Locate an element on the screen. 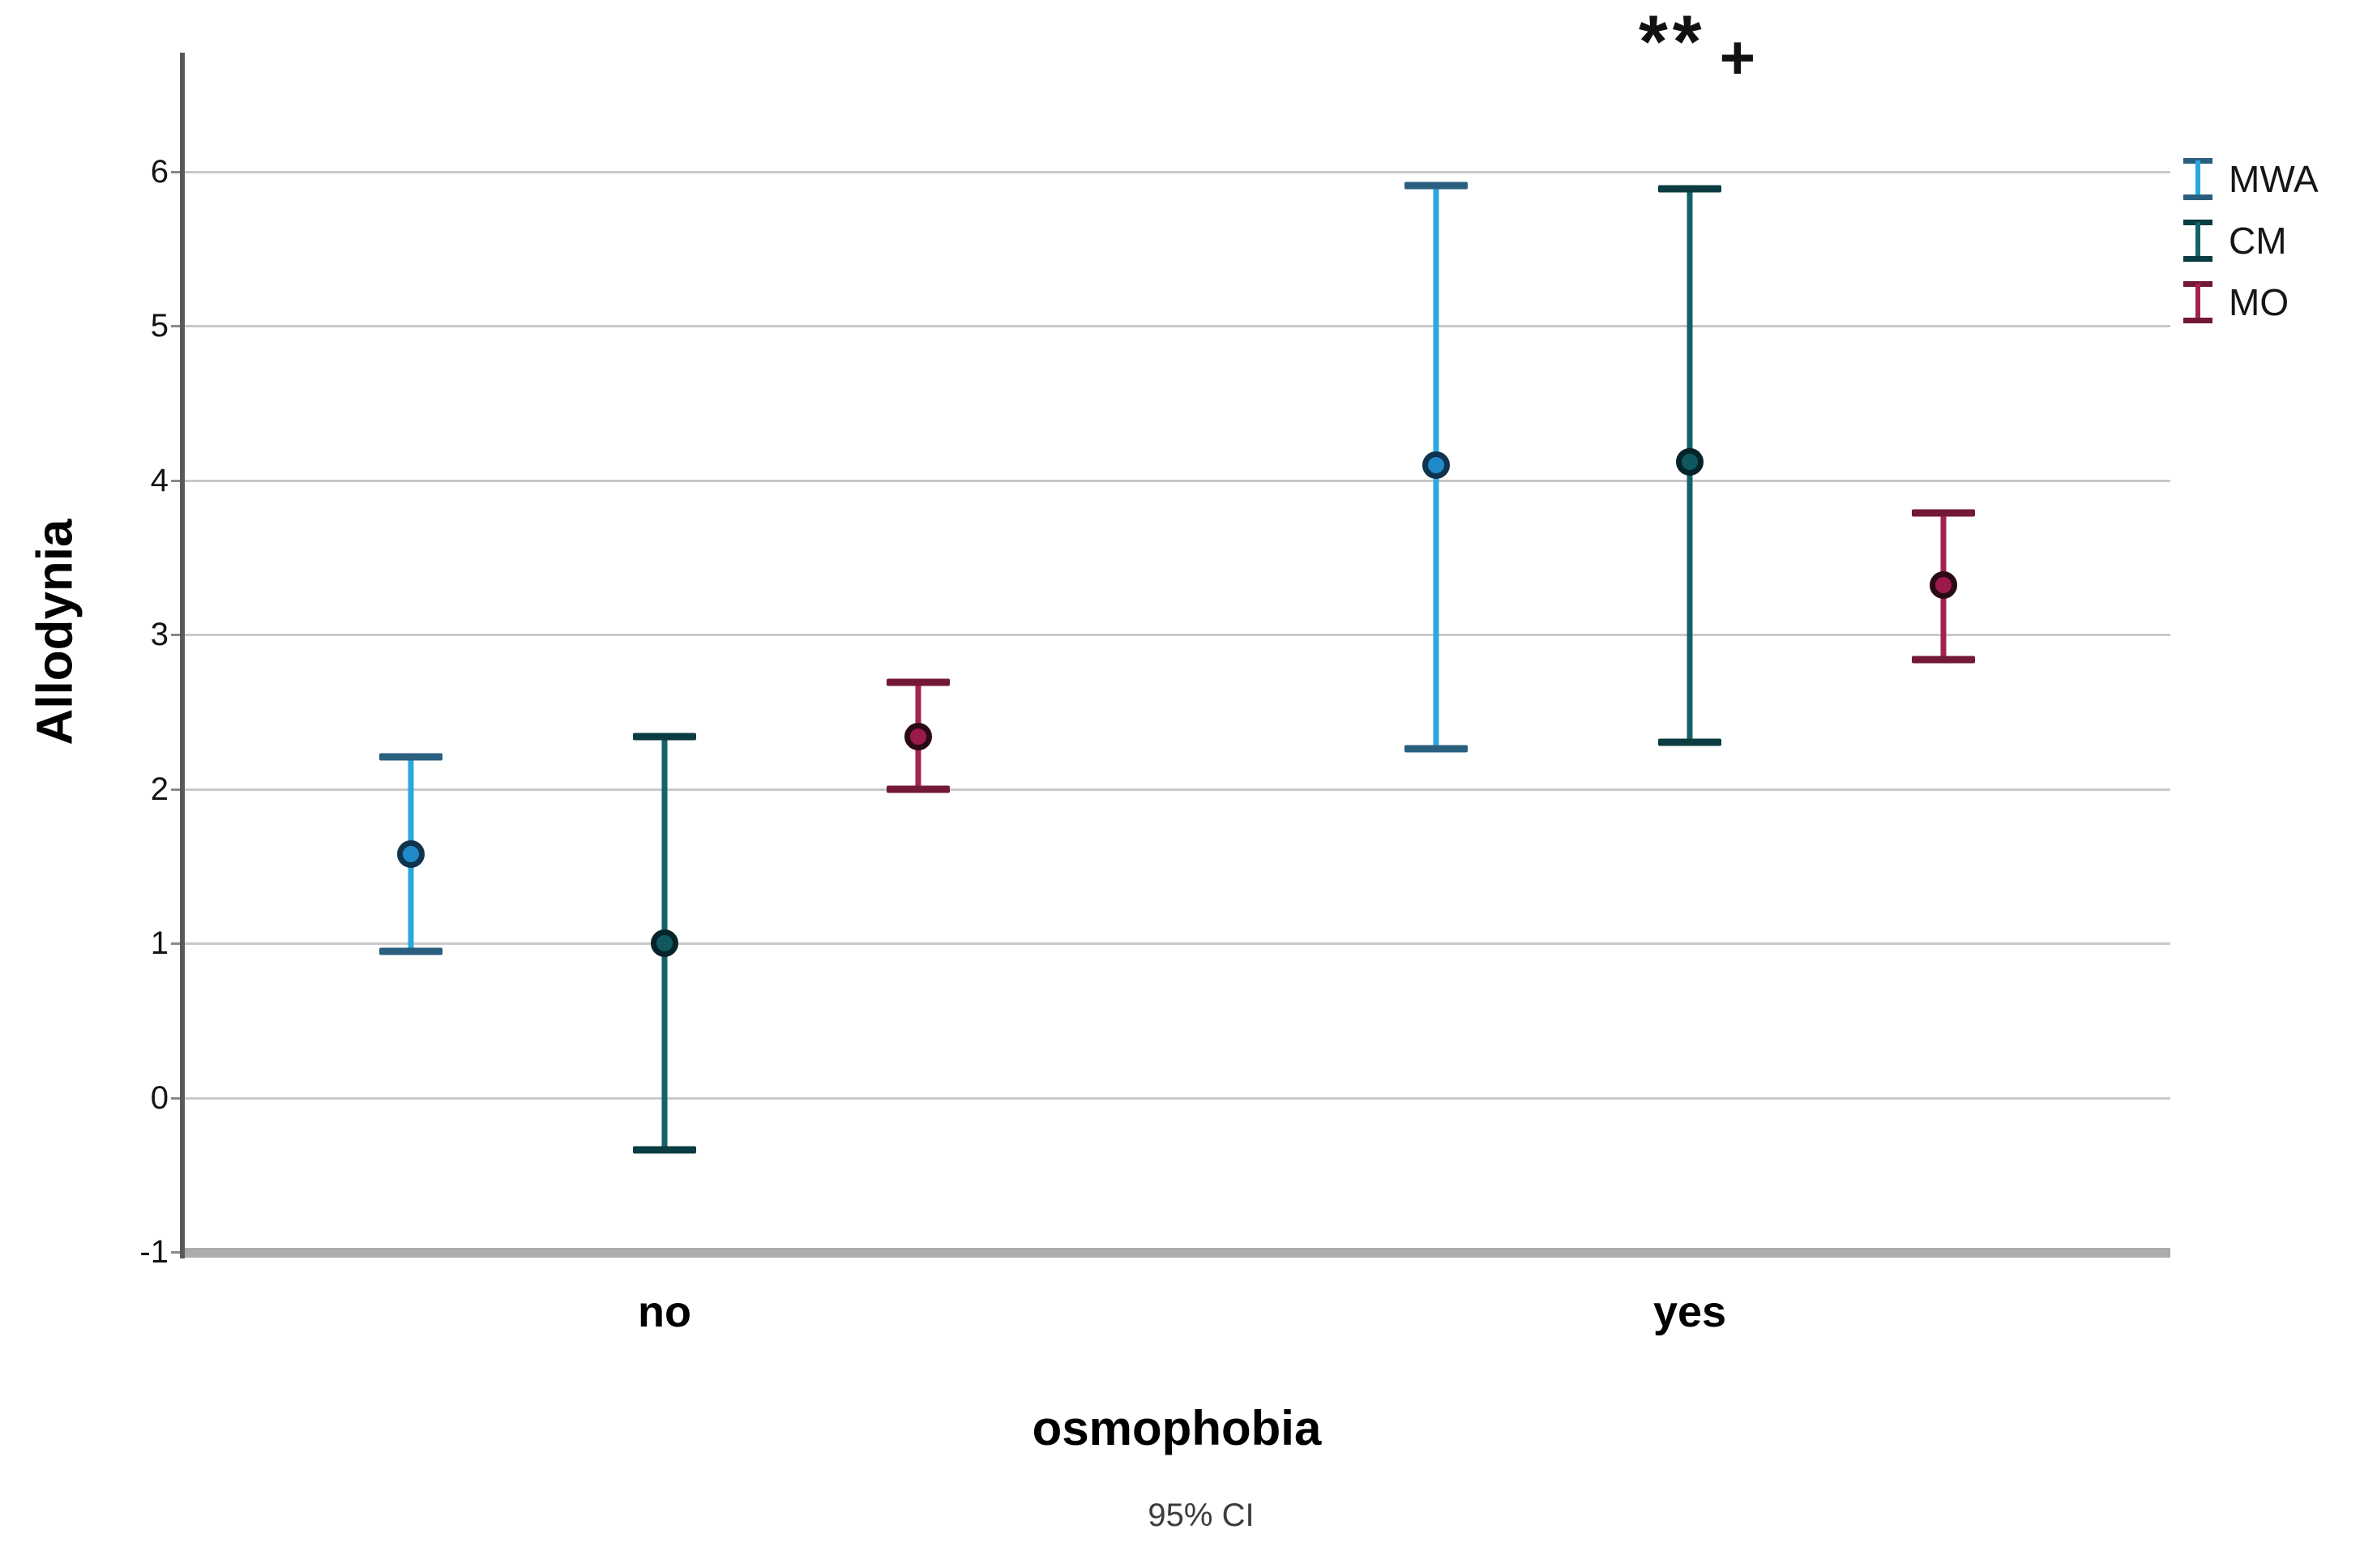 The width and height of the screenshot is (2377, 1568). errorbar-mo-no-cap-top is located at coordinates (918, 682).